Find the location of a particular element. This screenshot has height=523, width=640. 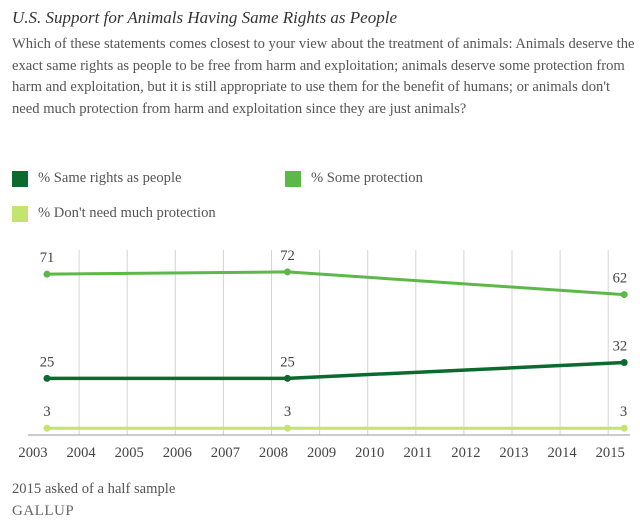

legend-item-some-protection: % Some protection is located at coordinates (354, 178).